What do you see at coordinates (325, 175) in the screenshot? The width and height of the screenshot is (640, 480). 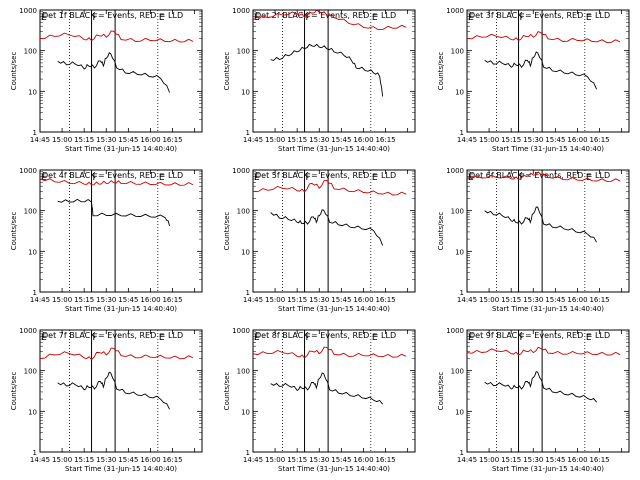 I see `panel-title: Det 5f BLACK = Events, RED = LLD` at bounding box center [325, 175].